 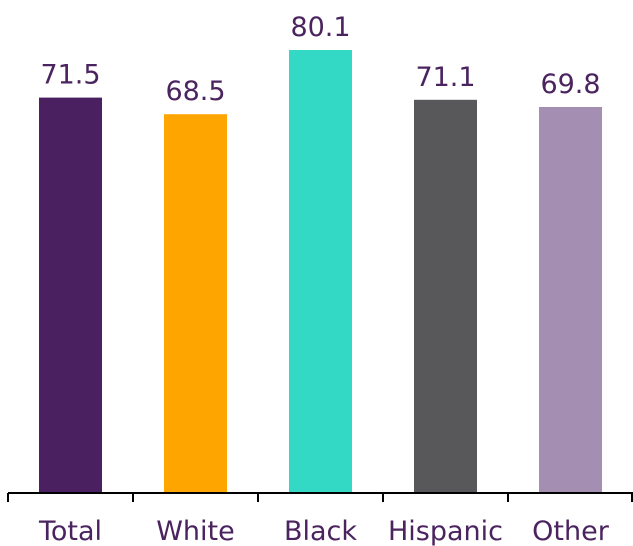 I want to click on bar-total, so click(x=70, y=295).